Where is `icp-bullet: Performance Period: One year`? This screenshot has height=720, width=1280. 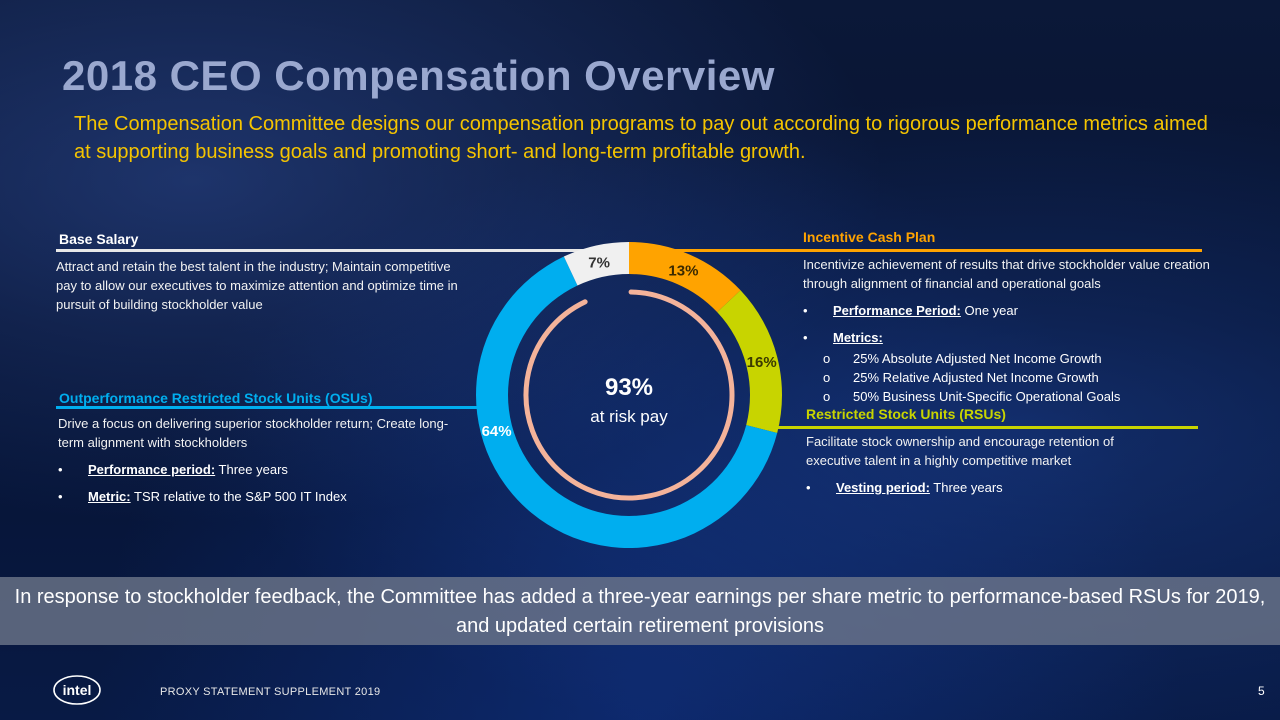
icp-bullet: Performance Period: One year is located at coordinates (1023, 310).